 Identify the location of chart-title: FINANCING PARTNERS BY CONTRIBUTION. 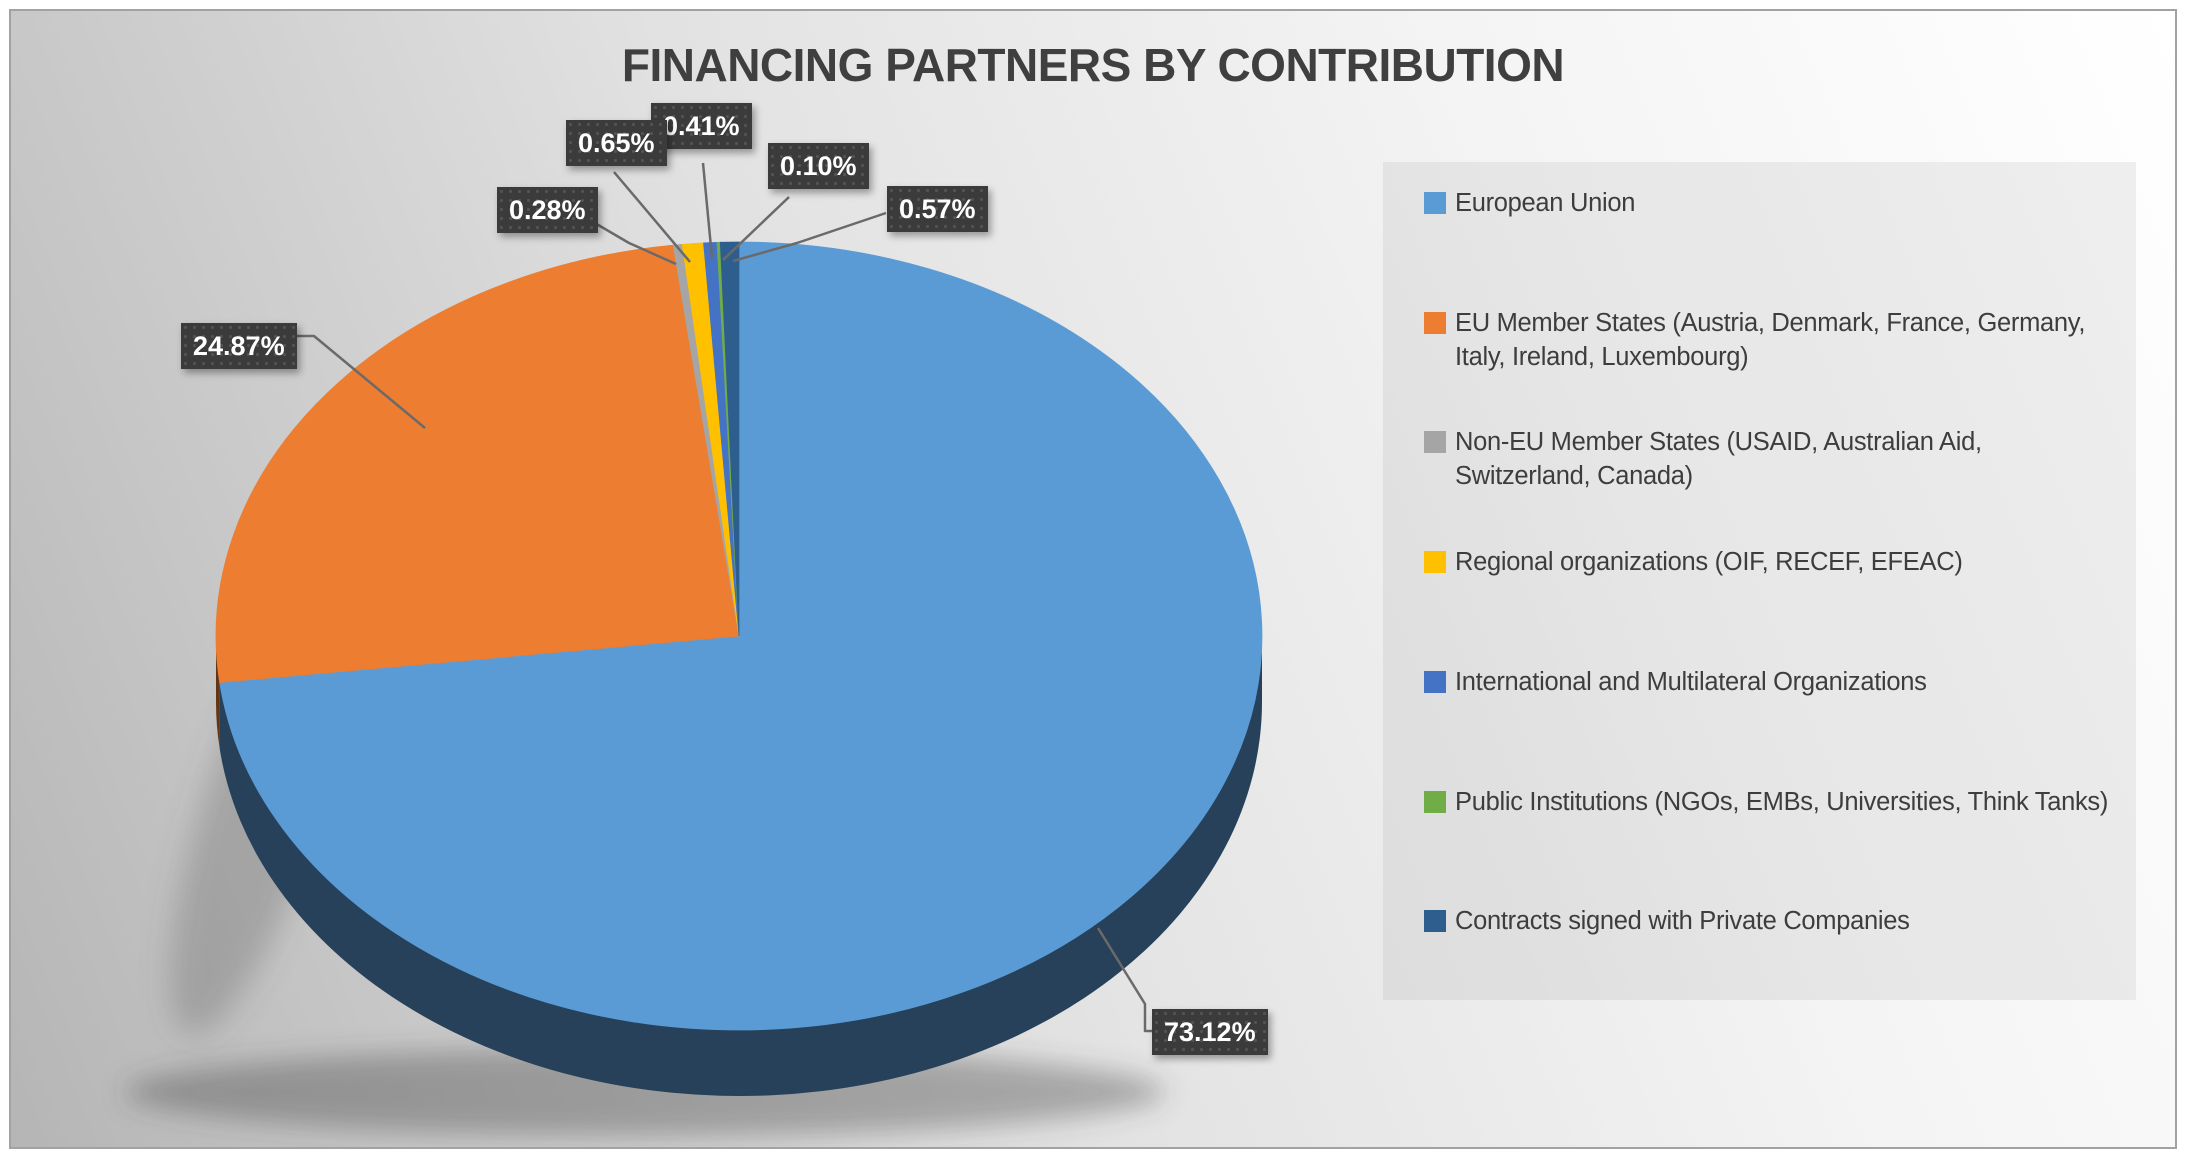
(1093, 65).